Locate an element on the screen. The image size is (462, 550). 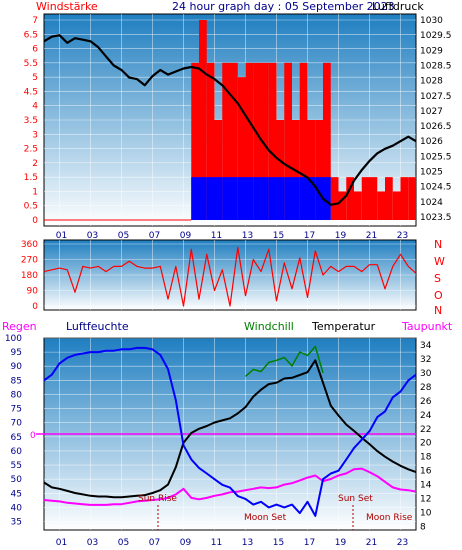
y-tick-pressure-1029.5: 1029.5 is located at coordinates (436, 36).